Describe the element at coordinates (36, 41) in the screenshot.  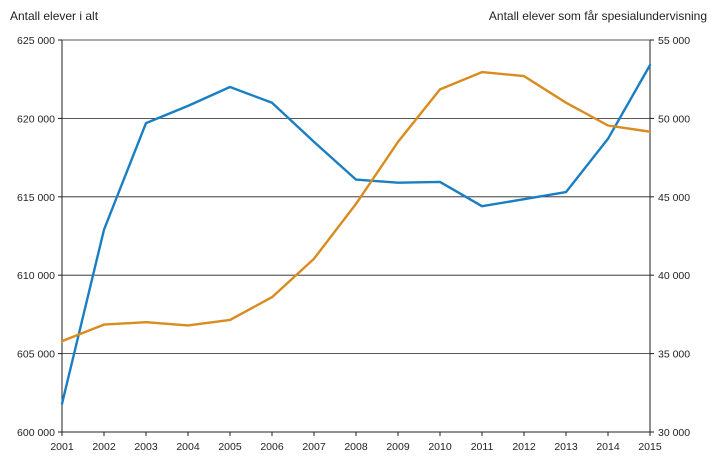
I see `left-tick-label: 625 000` at that location.